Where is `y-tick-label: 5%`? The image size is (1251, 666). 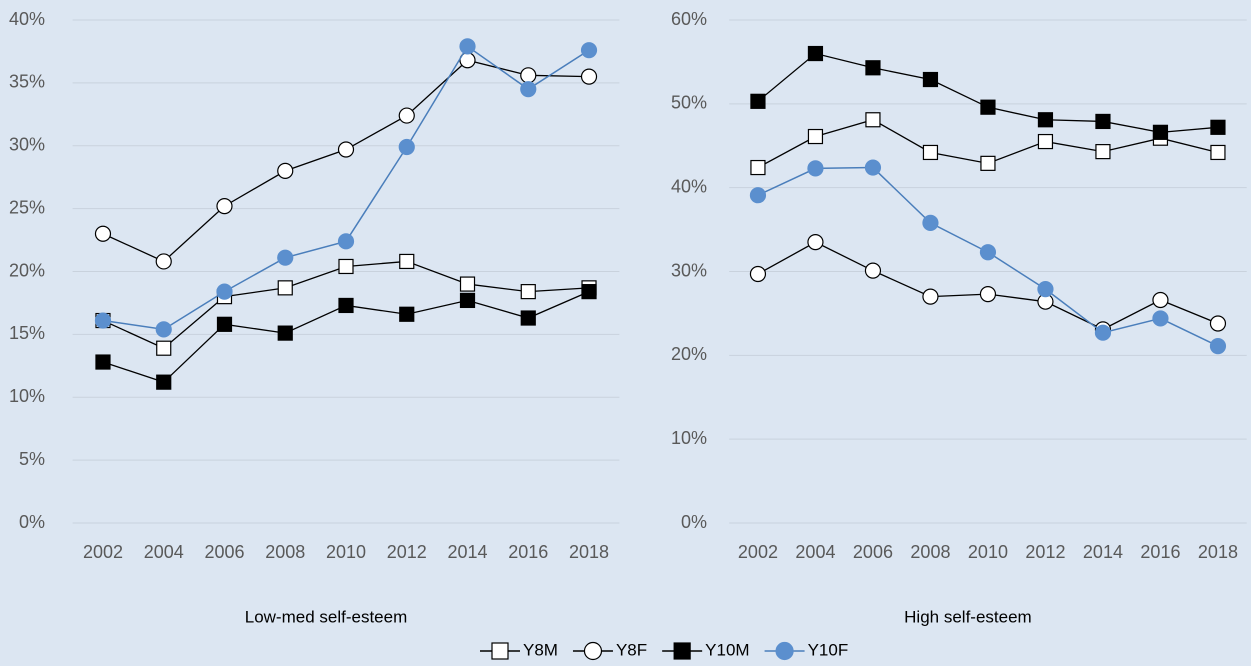 y-tick-label: 5% is located at coordinates (32, 459).